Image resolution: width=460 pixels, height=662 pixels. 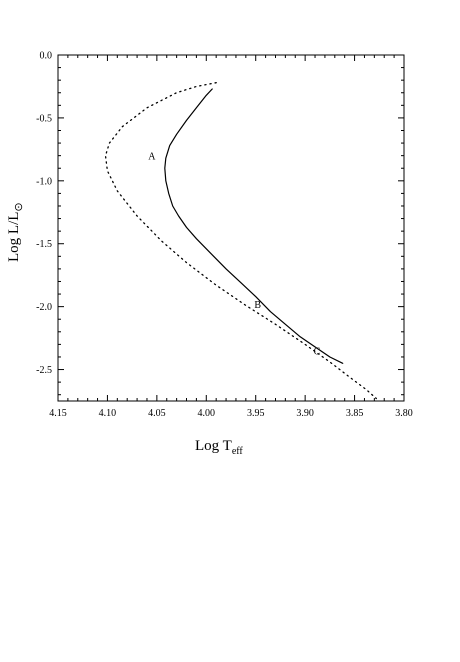 What do you see at coordinates (213, 446) in the screenshot?
I see `x-axis-title-main: Log T` at bounding box center [213, 446].